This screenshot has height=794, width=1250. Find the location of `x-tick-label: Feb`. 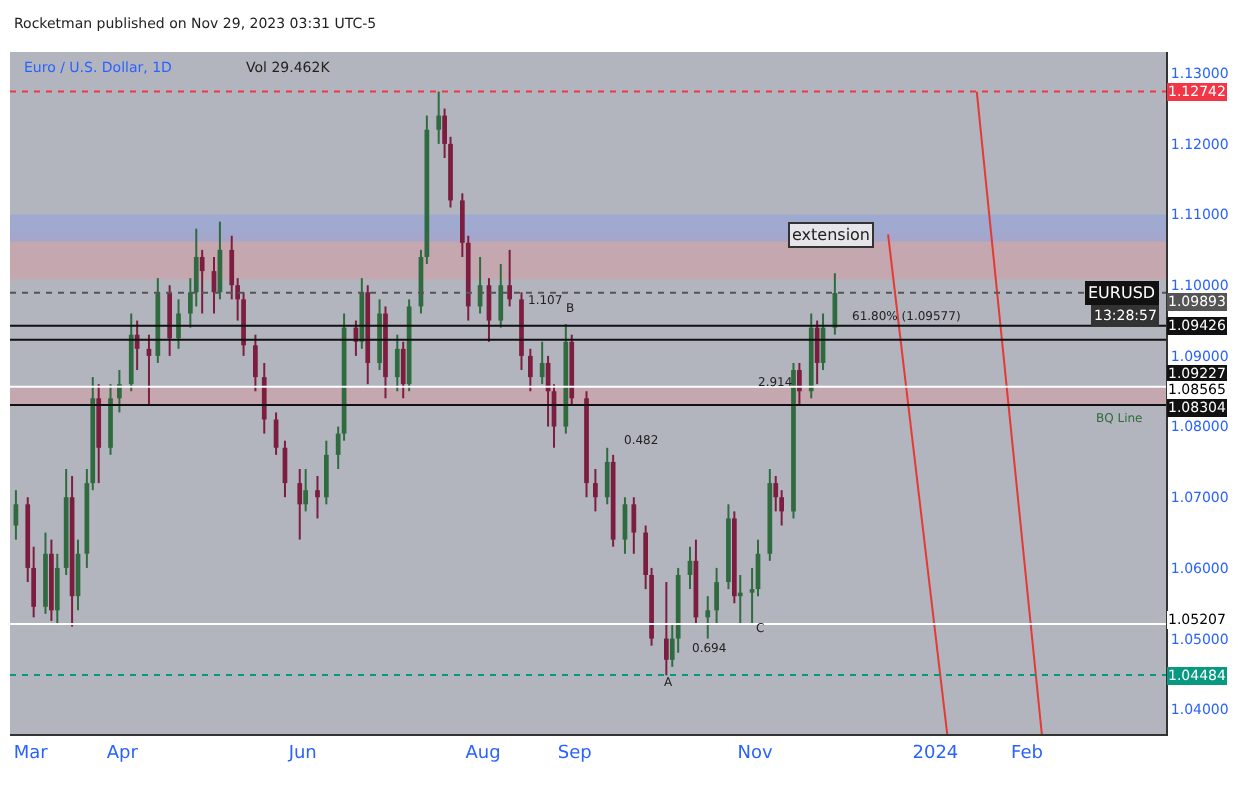

x-tick-label: Feb is located at coordinates (1027, 753).